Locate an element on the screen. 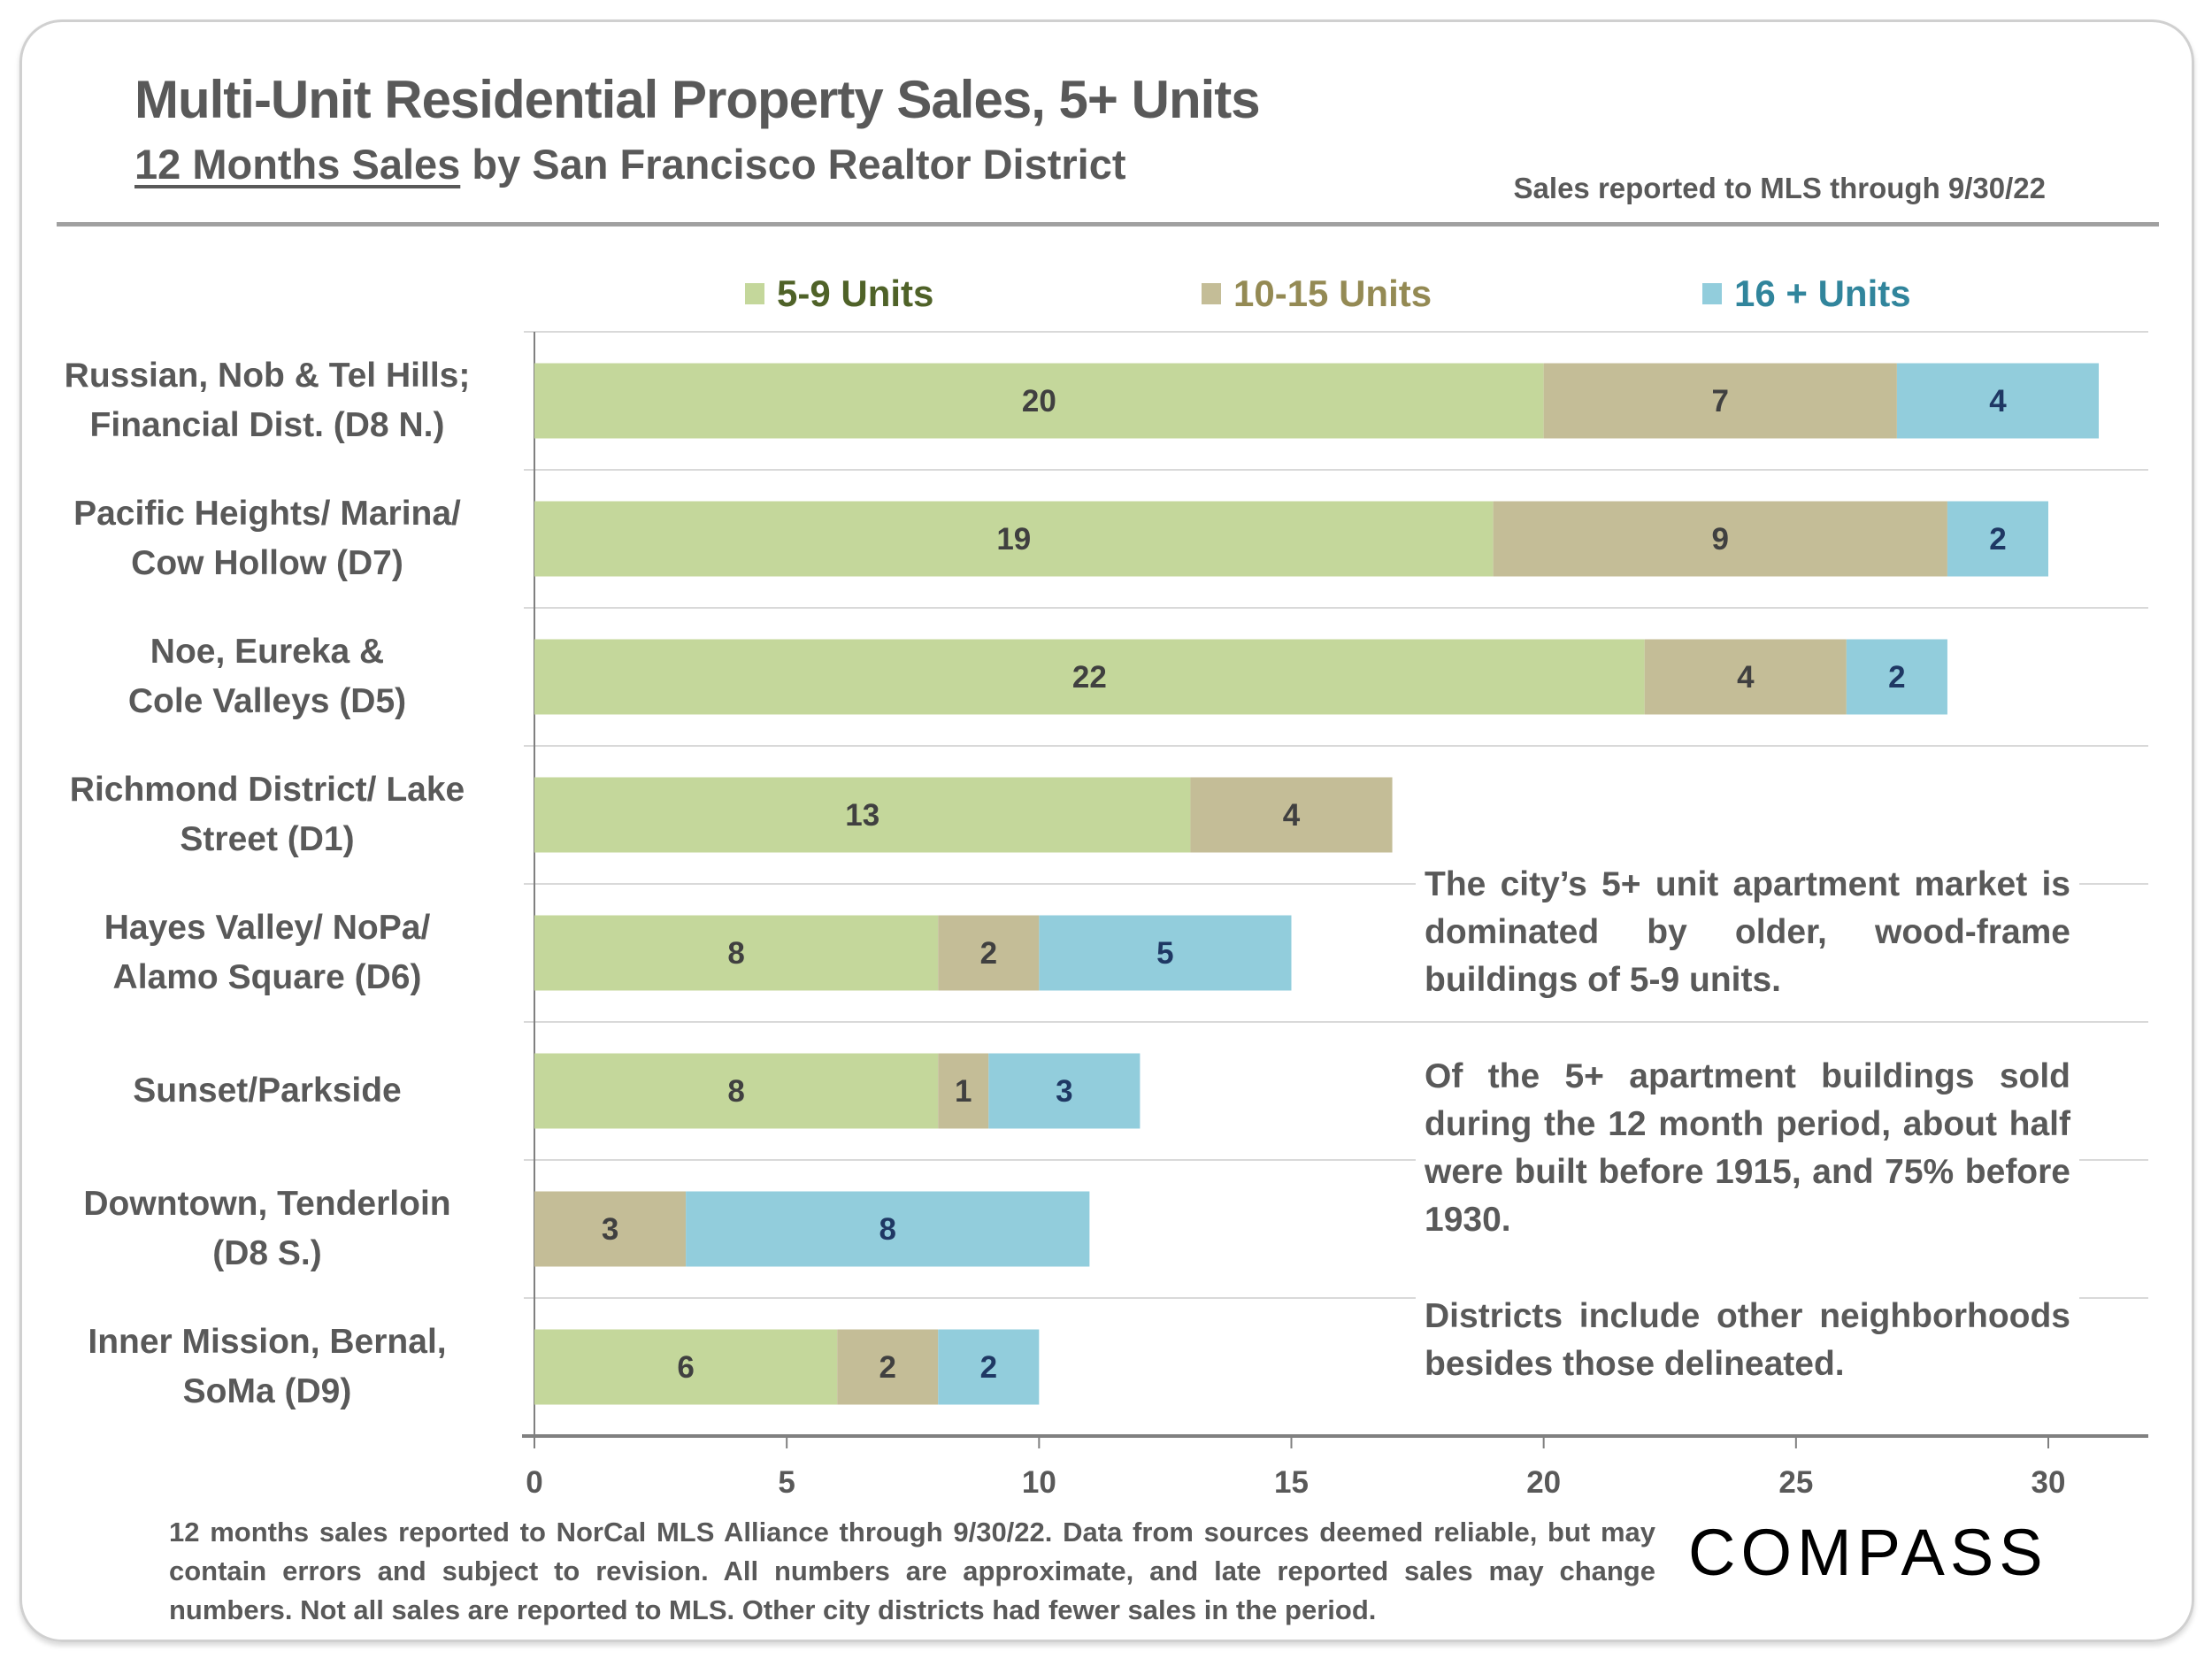 The width and height of the screenshot is (2212, 1659). category-label-line: Cole Valleys (D5) is located at coordinates (267, 701).